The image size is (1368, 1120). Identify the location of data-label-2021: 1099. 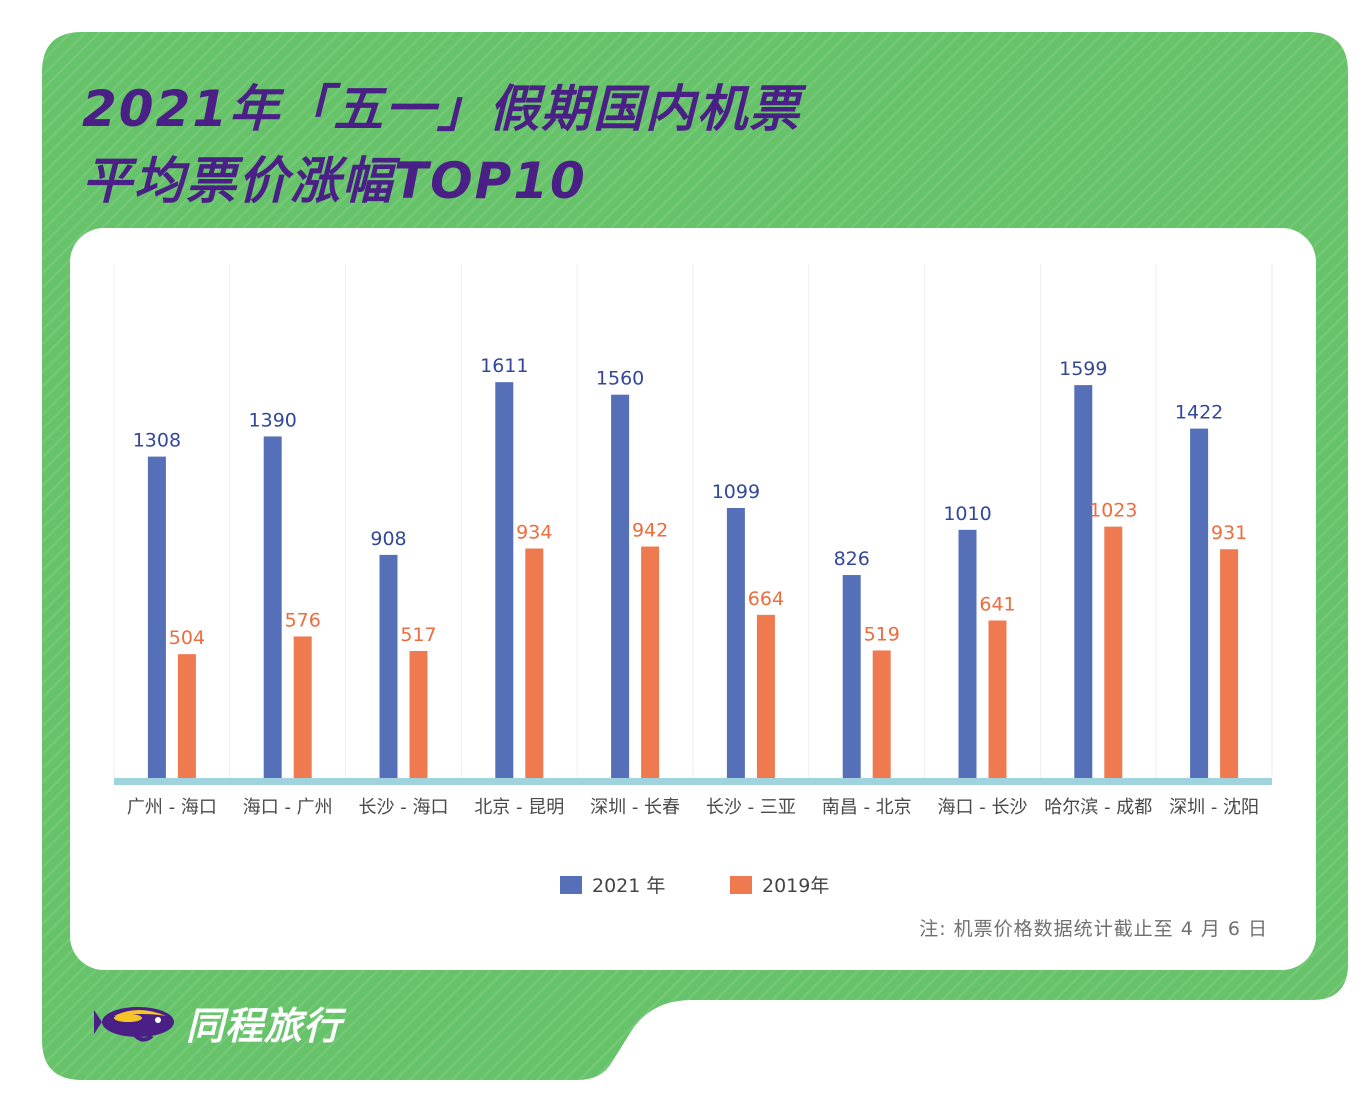
(736, 492).